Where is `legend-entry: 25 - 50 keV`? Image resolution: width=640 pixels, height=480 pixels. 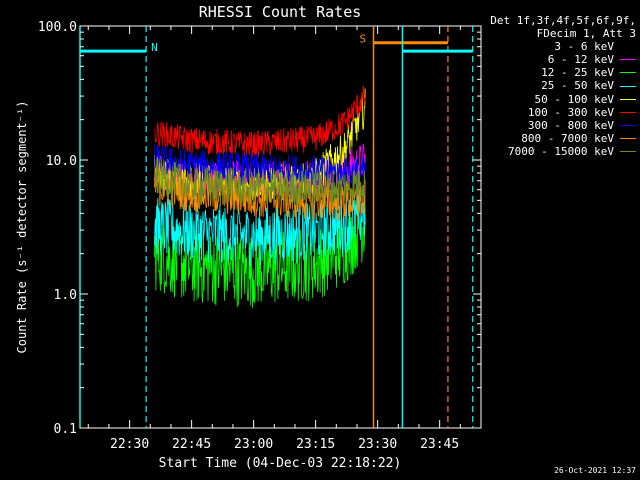
legend-entry: 25 - 50 keV is located at coordinates (559, 85).